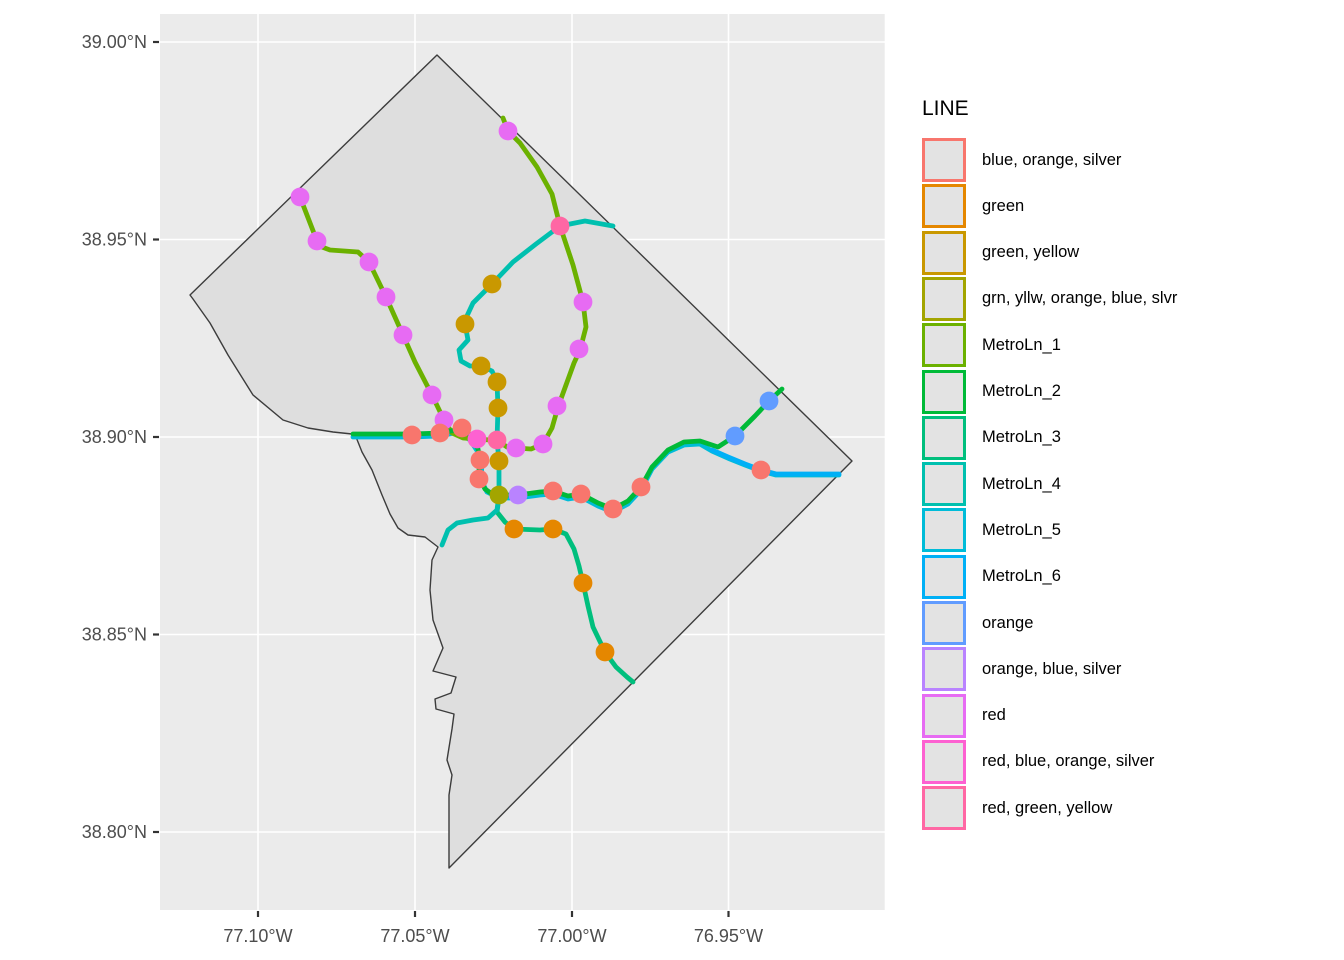  What do you see at coordinates (1021, 344) in the screenshot?
I see `legend-item-label: MetroLn_1` at bounding box center [1021, 344].